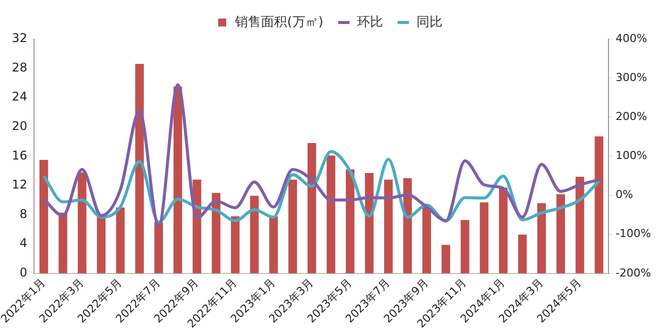 This screenshot has height=334, width=660. What do you see at coordinates (20, 67) in the screenshot?
I see `y-tick-label: 28` at bounding box center [20, 67].